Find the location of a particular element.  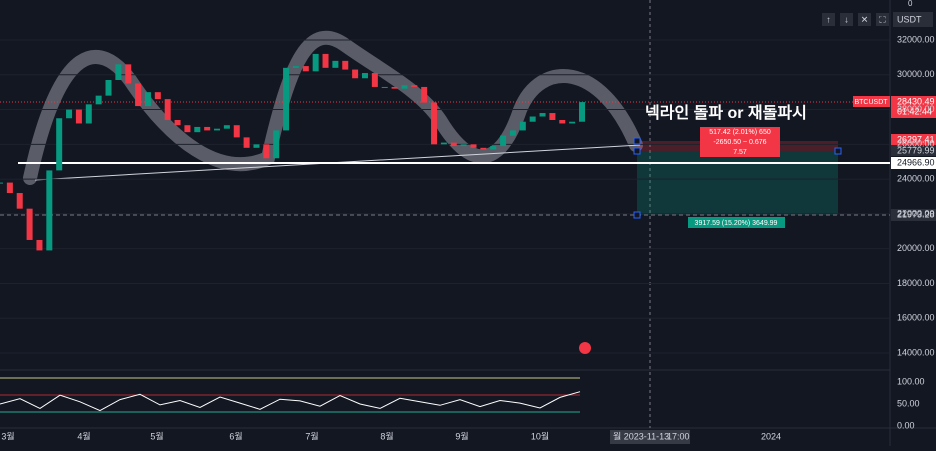

price-tag-countdown: 01:42:44 is located at coordinates (914, 111).